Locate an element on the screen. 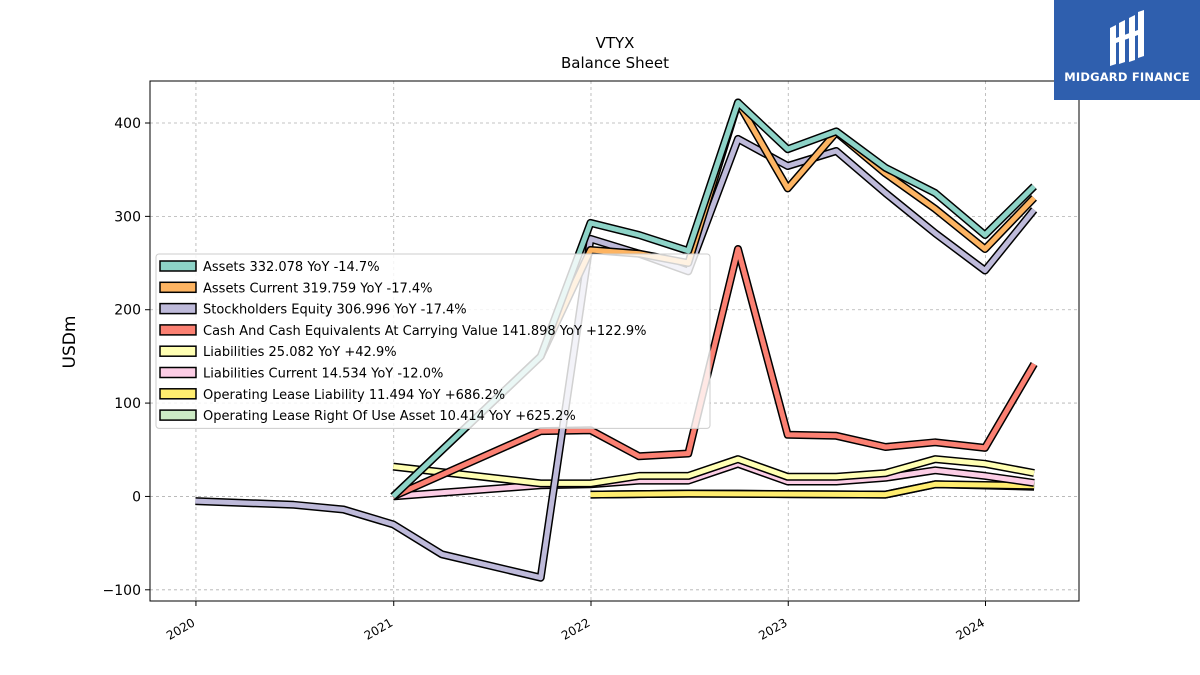 The height and width of the screenshot is (675, 1200). legend-label: Liabilities 25.082 YoY +42.9% is located at coordinates (300, 352).